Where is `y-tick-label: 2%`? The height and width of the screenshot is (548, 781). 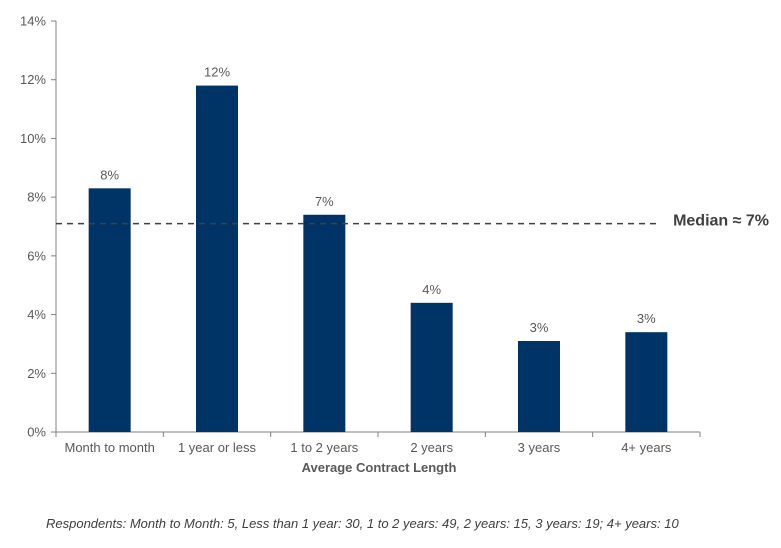 y-tick-label: 2% is located at coordinates (36, 373).